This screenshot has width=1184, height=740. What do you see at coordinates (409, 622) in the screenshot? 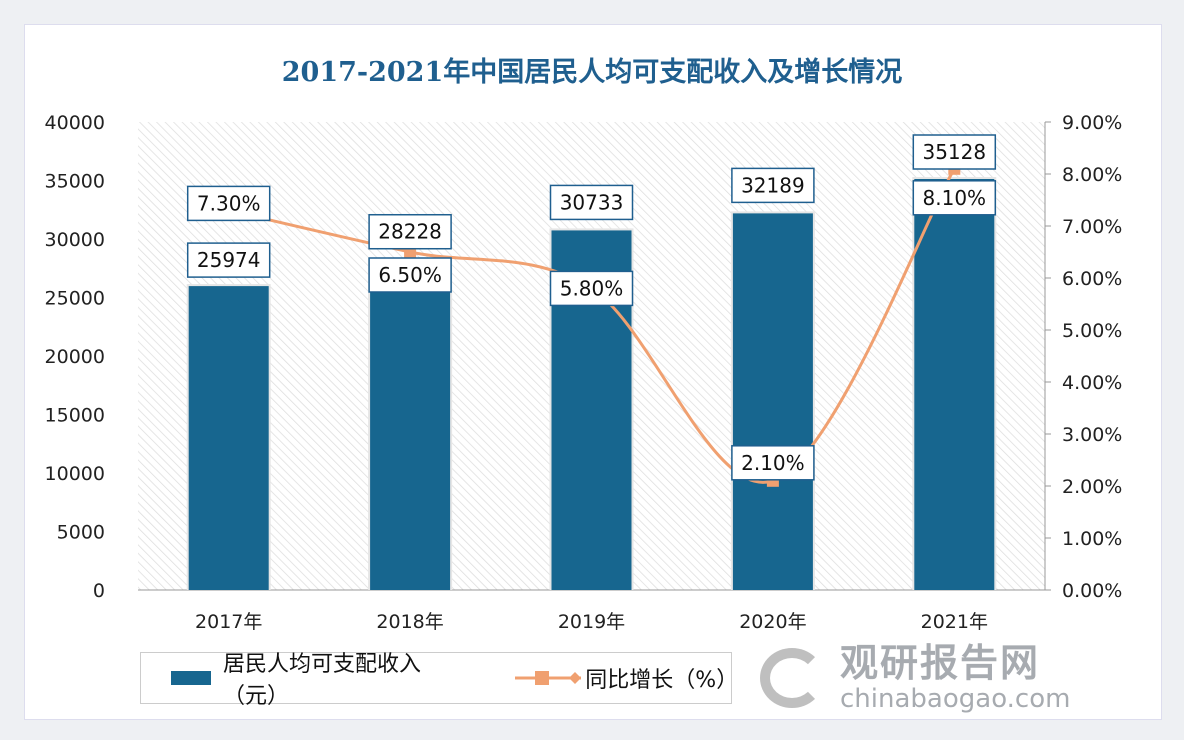
I see `x-tick-label: 2018年` at bounding box center [409, 622].